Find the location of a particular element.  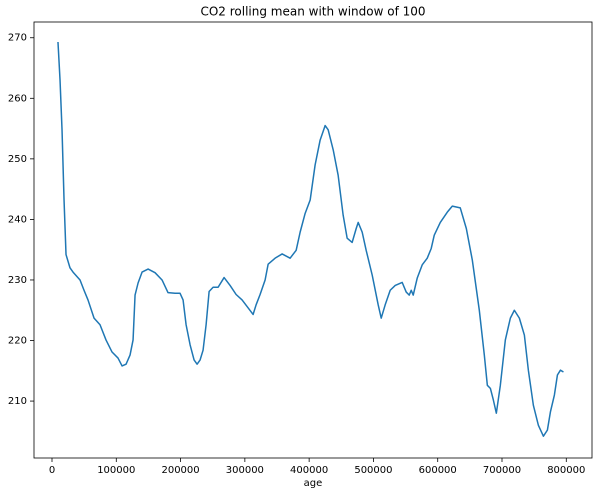

y-tick-label: 260 is located at coordinates (17, 98).